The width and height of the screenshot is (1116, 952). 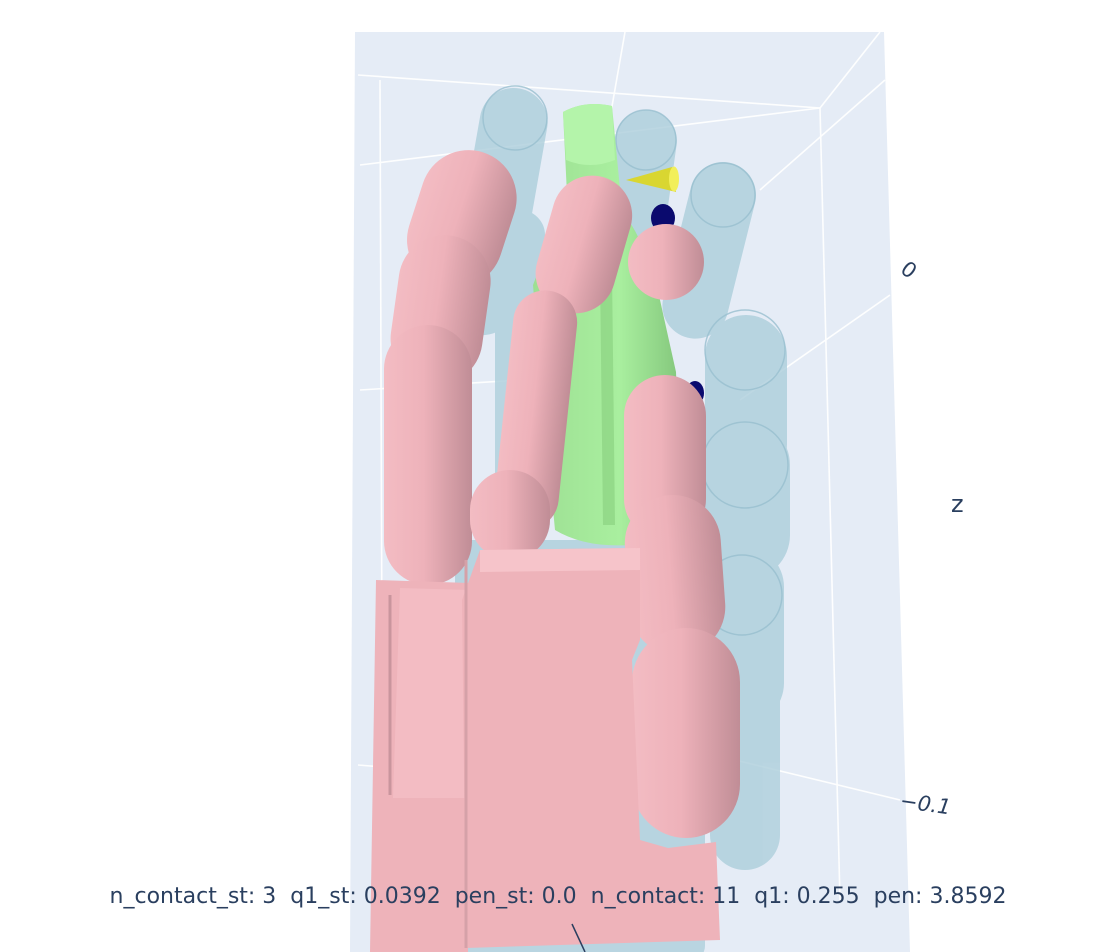 I want to click on force-cone, so click(x=652, y=179).